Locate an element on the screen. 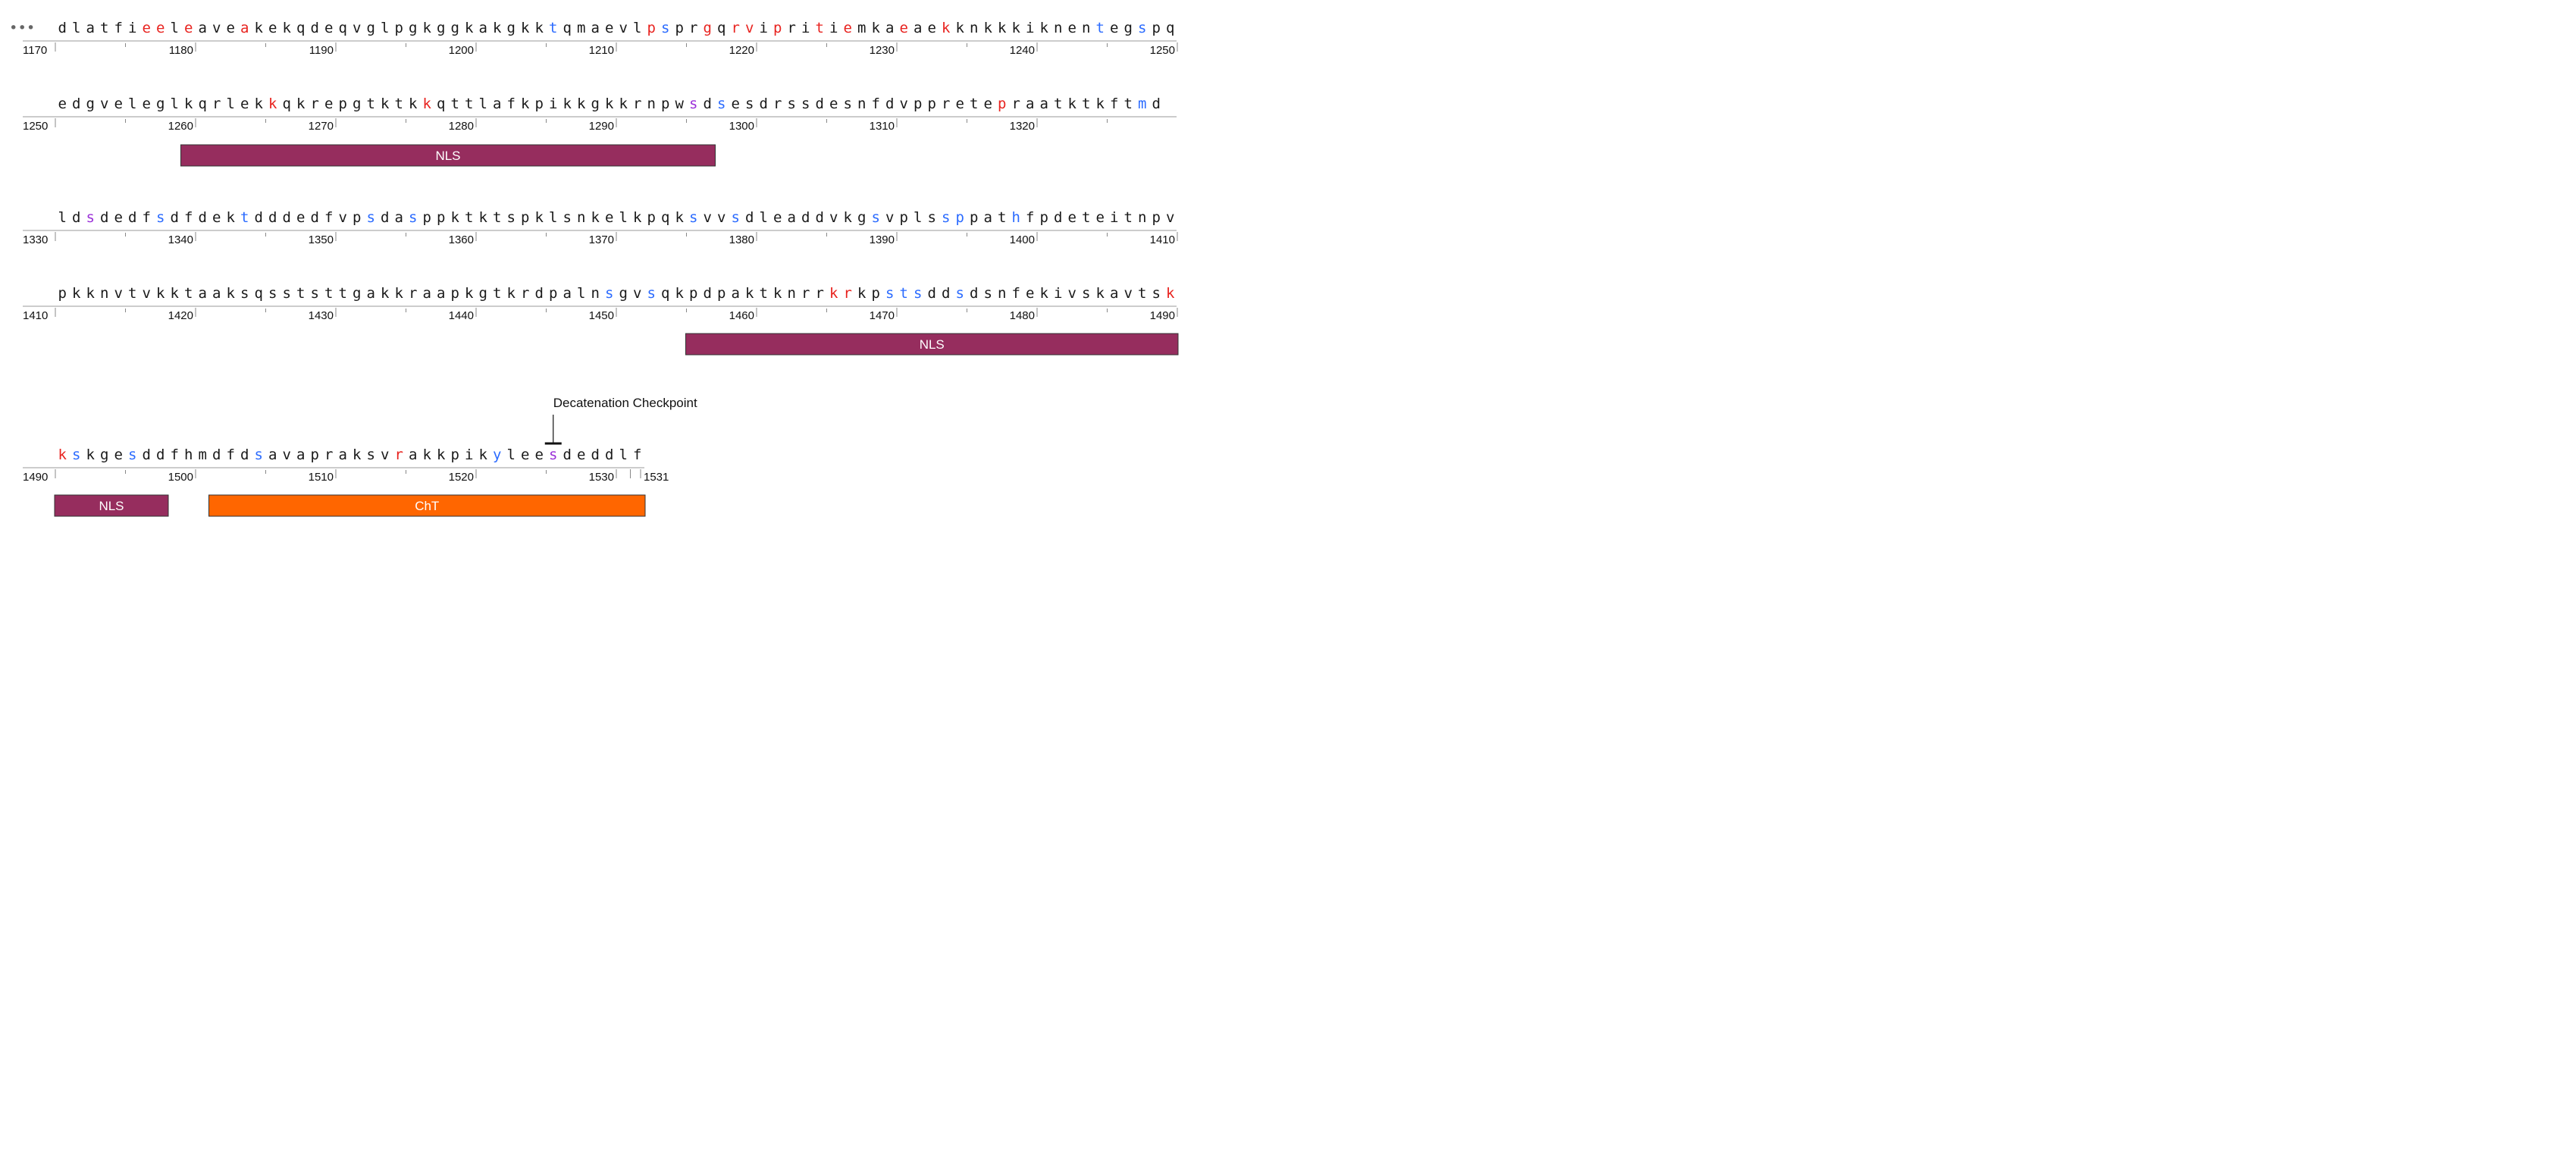 Image resolution: width=2576 pixels, height=1153 pixels. position-number: 1240 is located at coordinates (1022, 50).